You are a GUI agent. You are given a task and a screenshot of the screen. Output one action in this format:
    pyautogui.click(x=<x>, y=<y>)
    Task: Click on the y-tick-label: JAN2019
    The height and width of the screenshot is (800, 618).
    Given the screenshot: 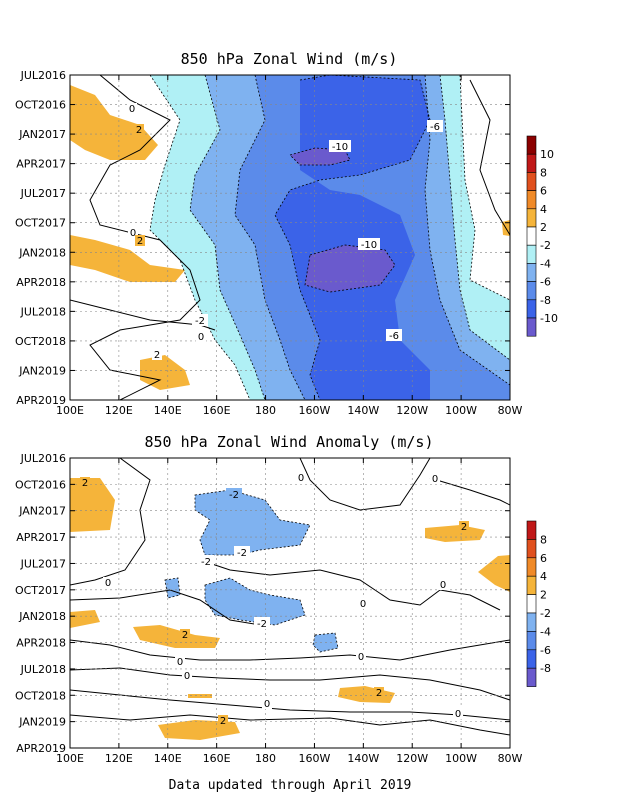 What is the action you would take?
    pyautogui.click(x=42, y=370)
    